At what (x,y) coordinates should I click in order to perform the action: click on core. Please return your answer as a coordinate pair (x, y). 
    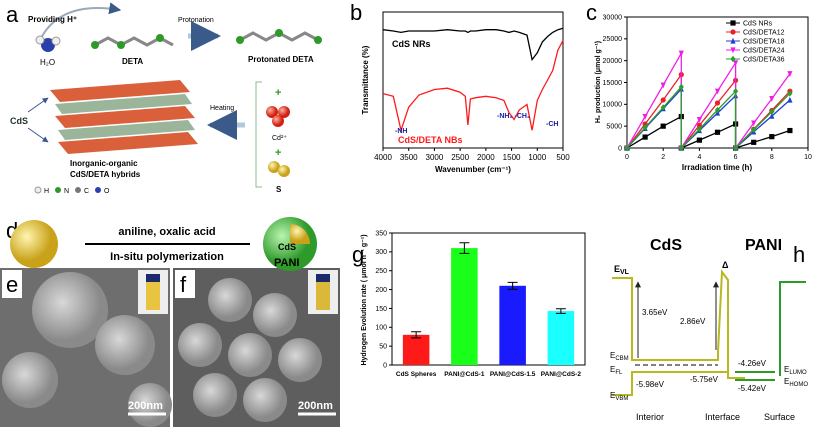
    Looking at the image, I should click on (300, 234).